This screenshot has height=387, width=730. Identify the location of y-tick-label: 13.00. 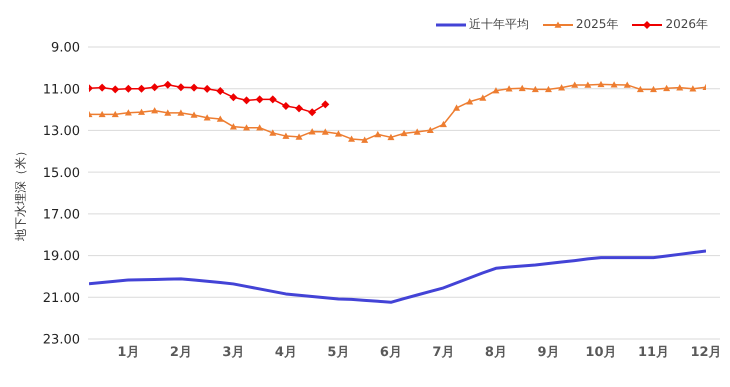
(61, 132).